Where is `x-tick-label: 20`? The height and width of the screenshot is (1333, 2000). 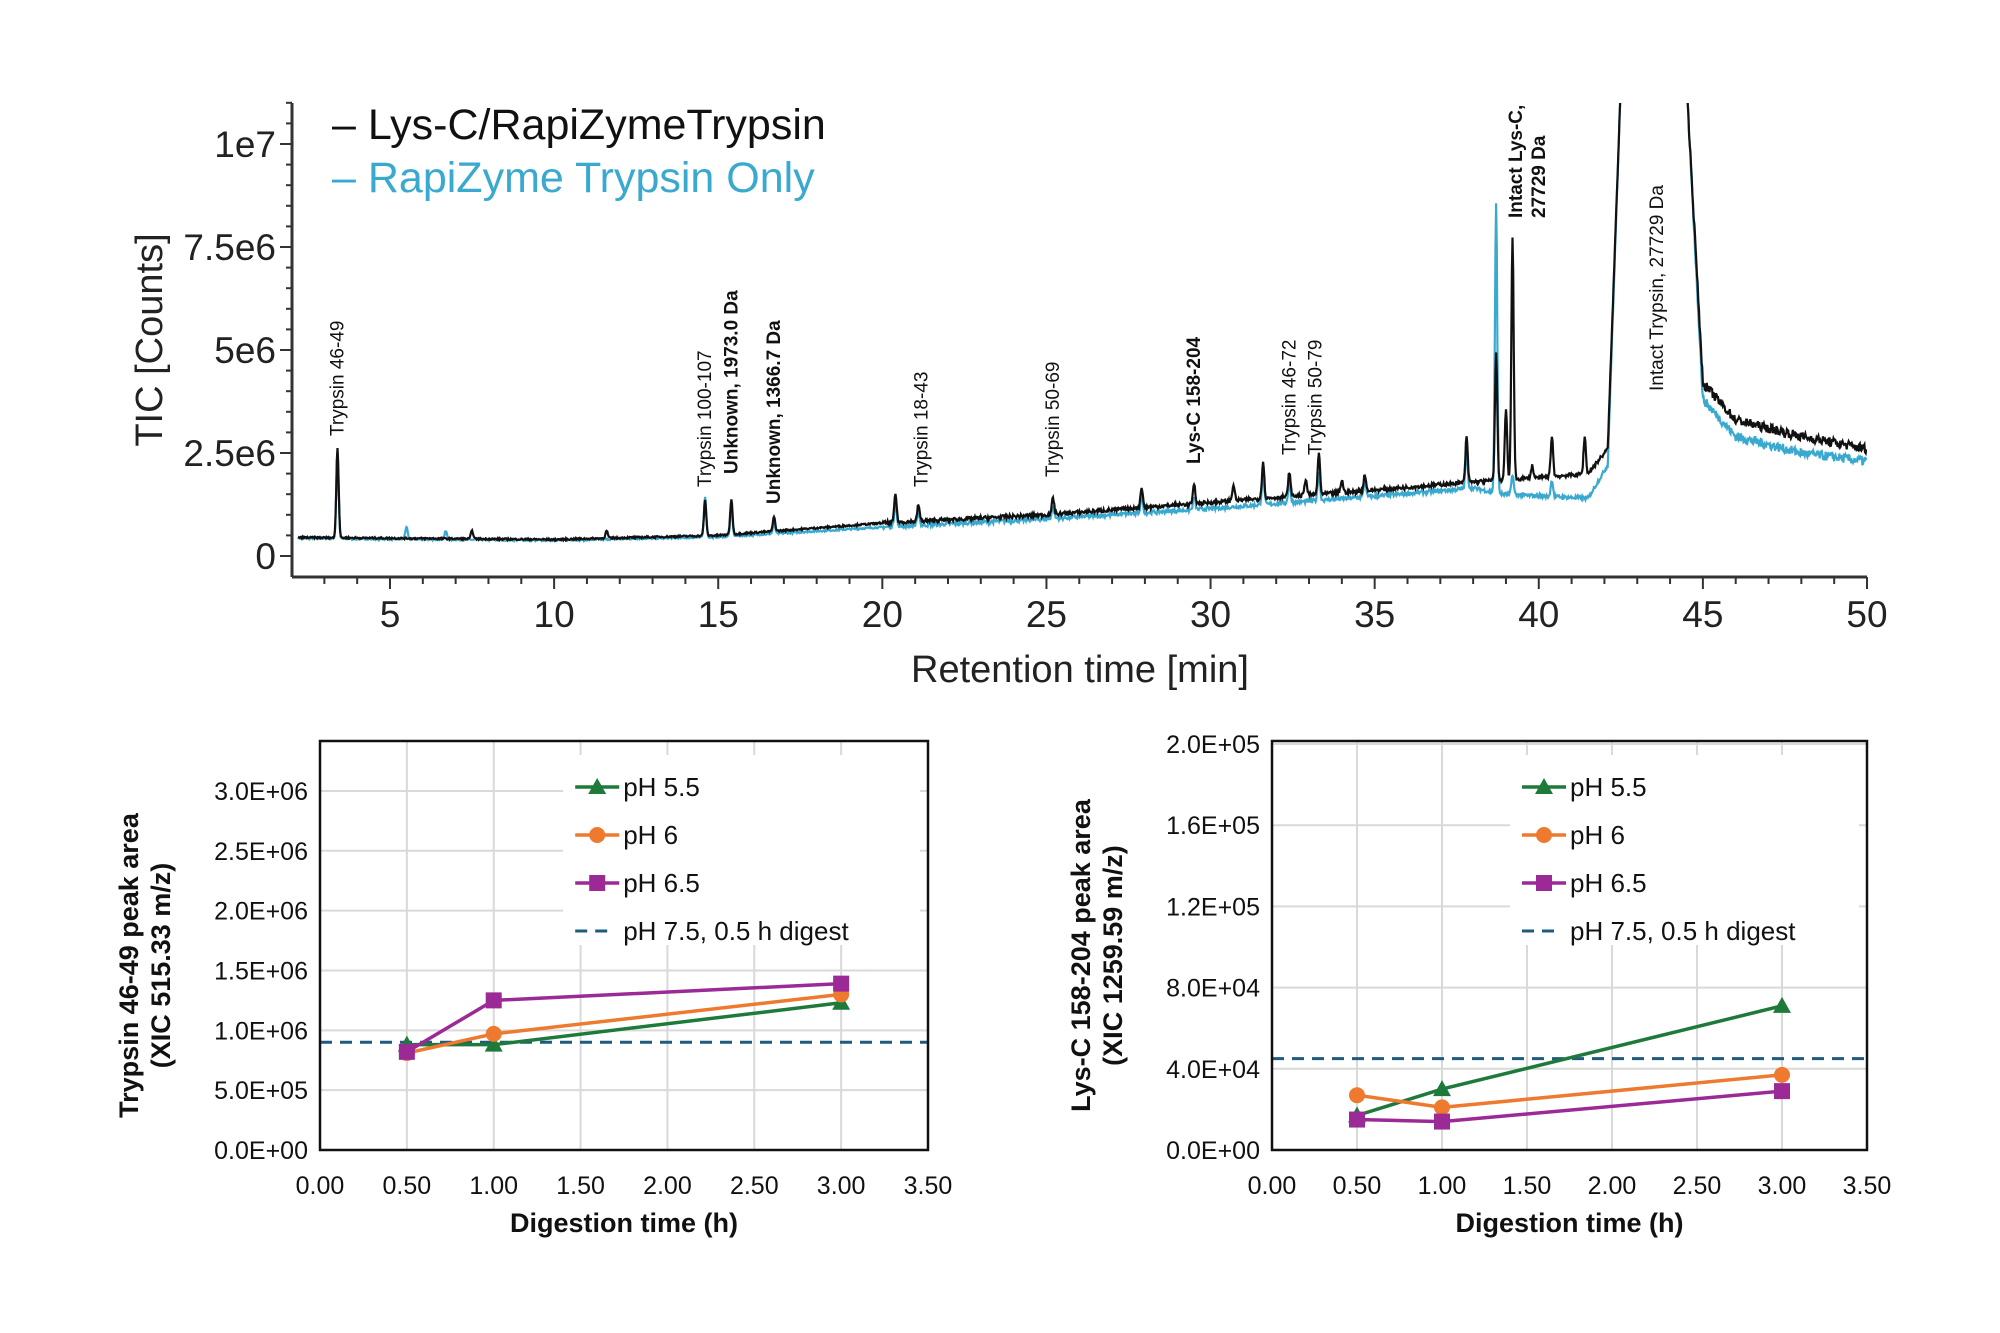
x-tick-label: 20 is located at coordinates (882, 614).